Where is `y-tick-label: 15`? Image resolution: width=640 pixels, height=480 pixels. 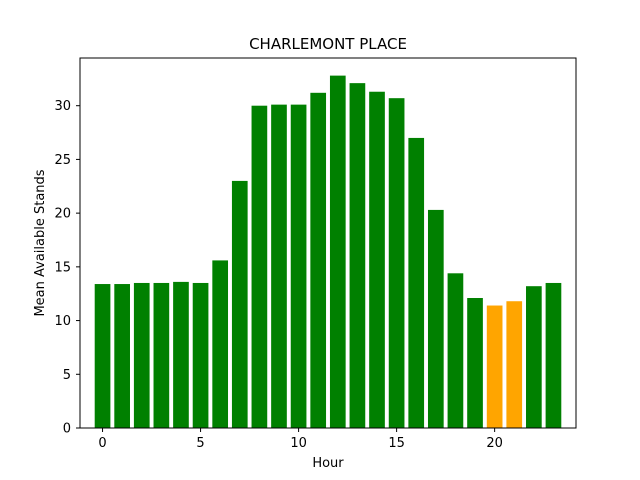 y-tick-label: 15 is located at coordinates (62, 267).